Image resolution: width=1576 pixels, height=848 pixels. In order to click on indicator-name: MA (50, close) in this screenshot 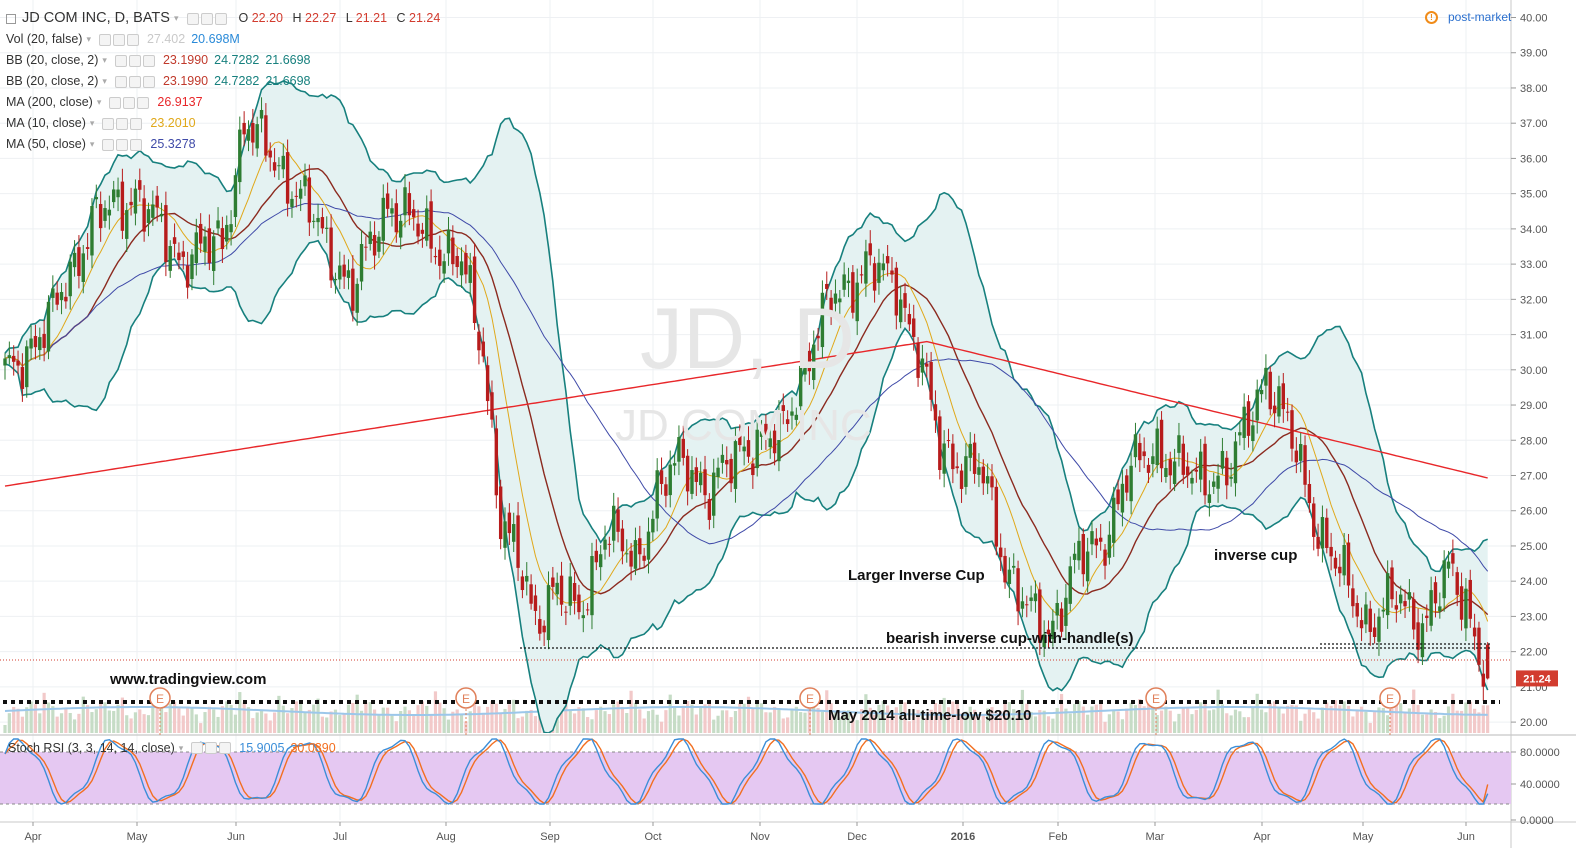, I will do `click(46, 144)`.